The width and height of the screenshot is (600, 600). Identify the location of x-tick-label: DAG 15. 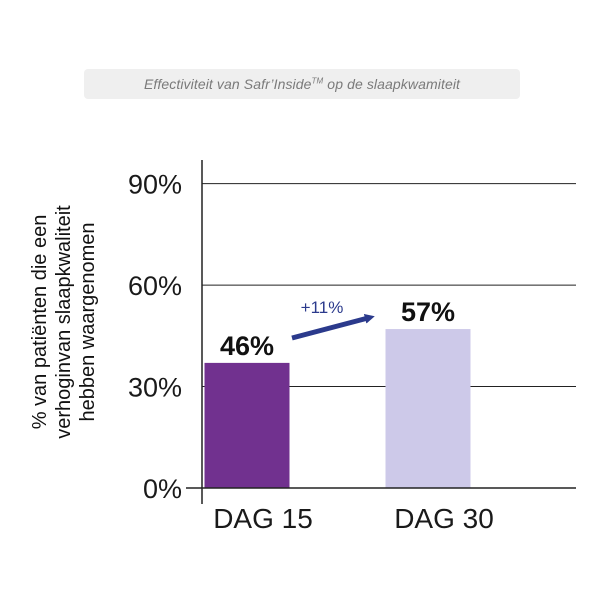
(263, 518).